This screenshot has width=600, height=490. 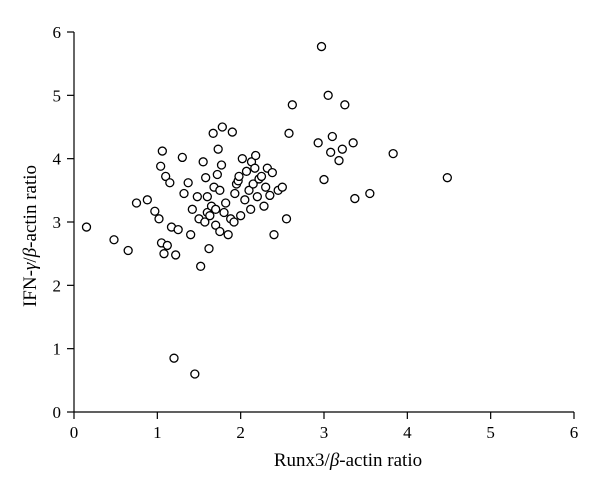 I want to click on x-tick-label: 5, so click(x=490, y=432).